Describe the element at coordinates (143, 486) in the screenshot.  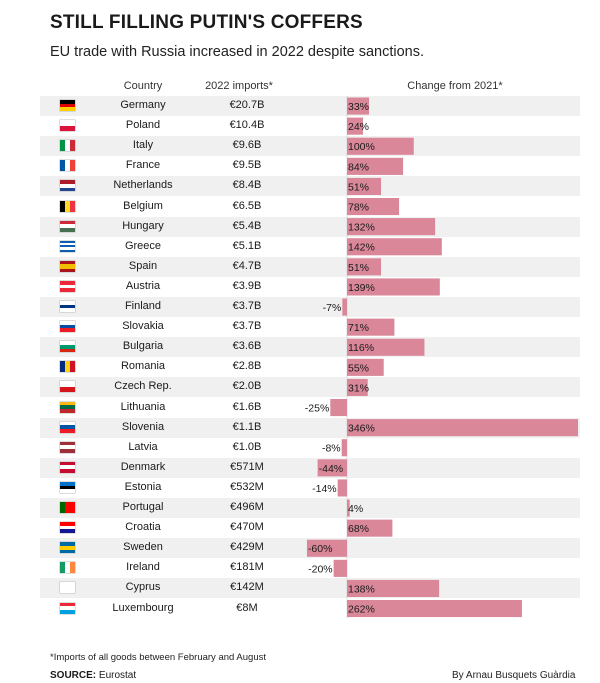
I see `country-name: Estonia` at that location.